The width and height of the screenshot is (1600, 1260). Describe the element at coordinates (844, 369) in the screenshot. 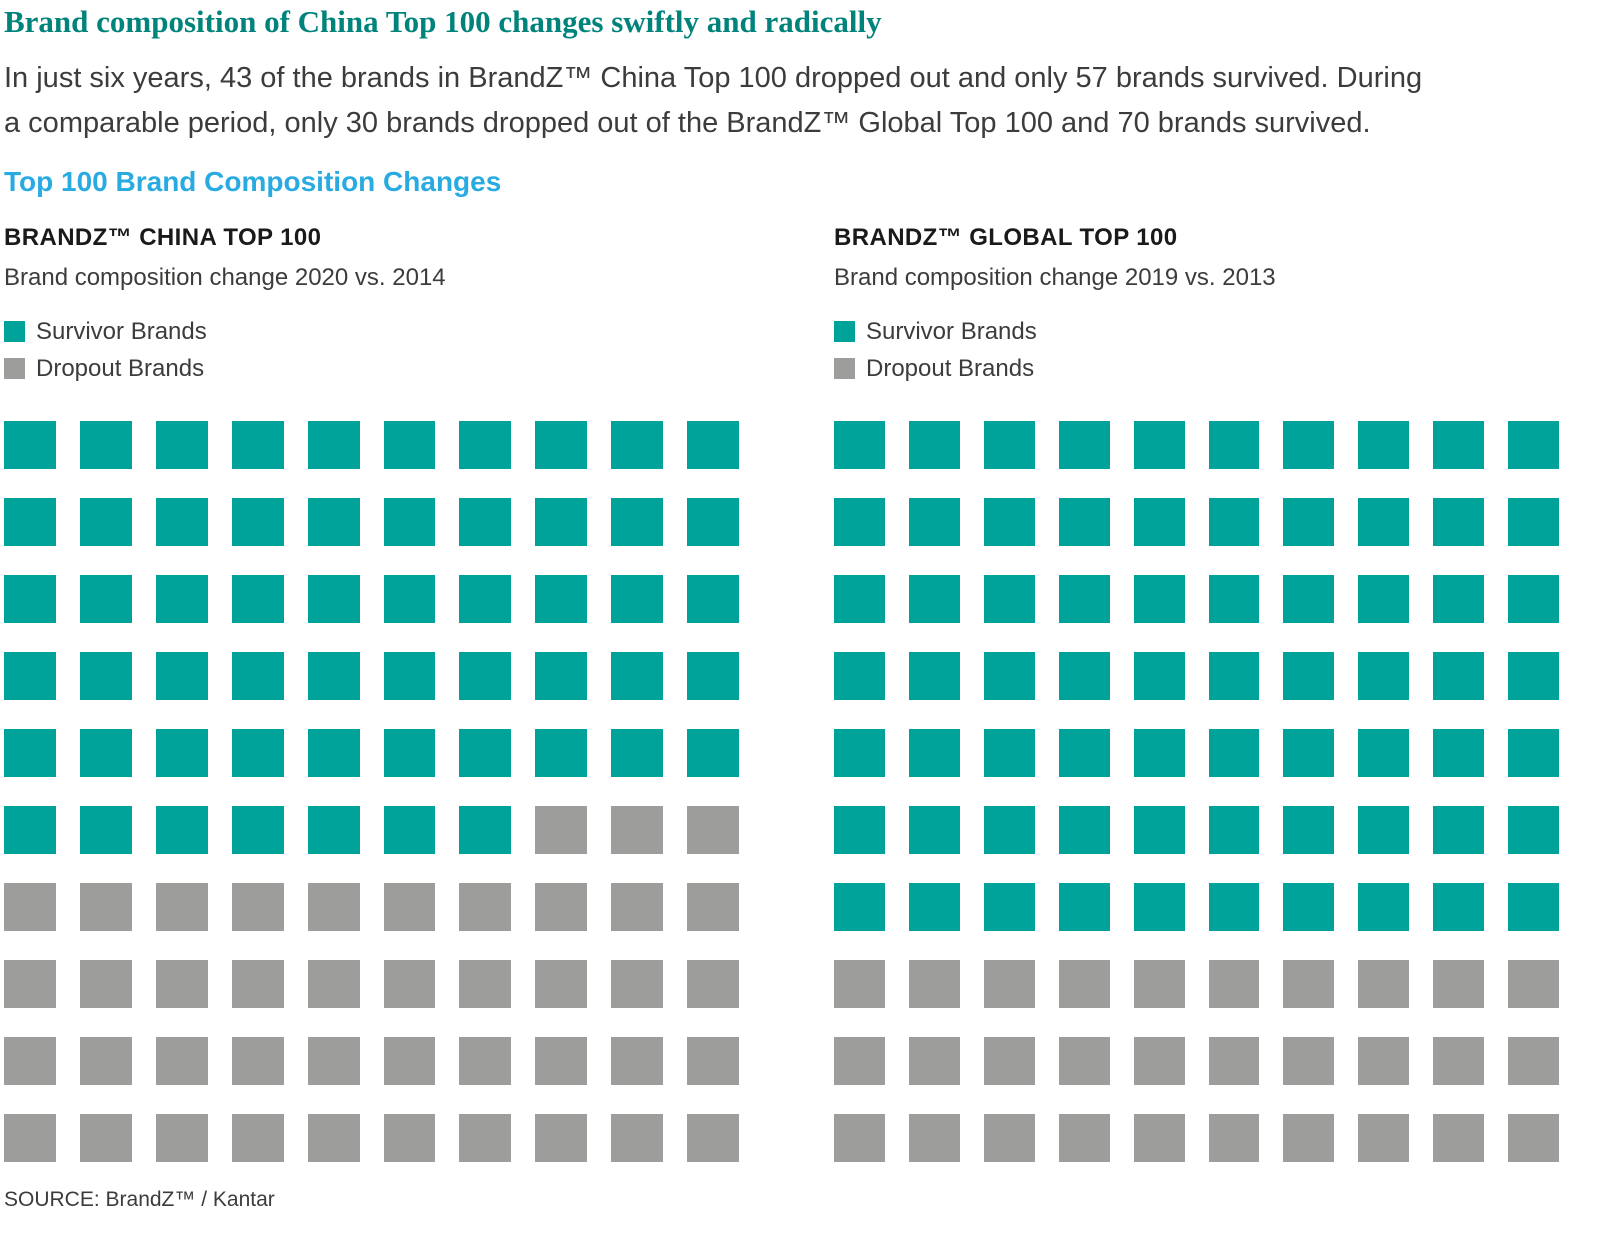

I see `dropout-swatch-icon` at that location.